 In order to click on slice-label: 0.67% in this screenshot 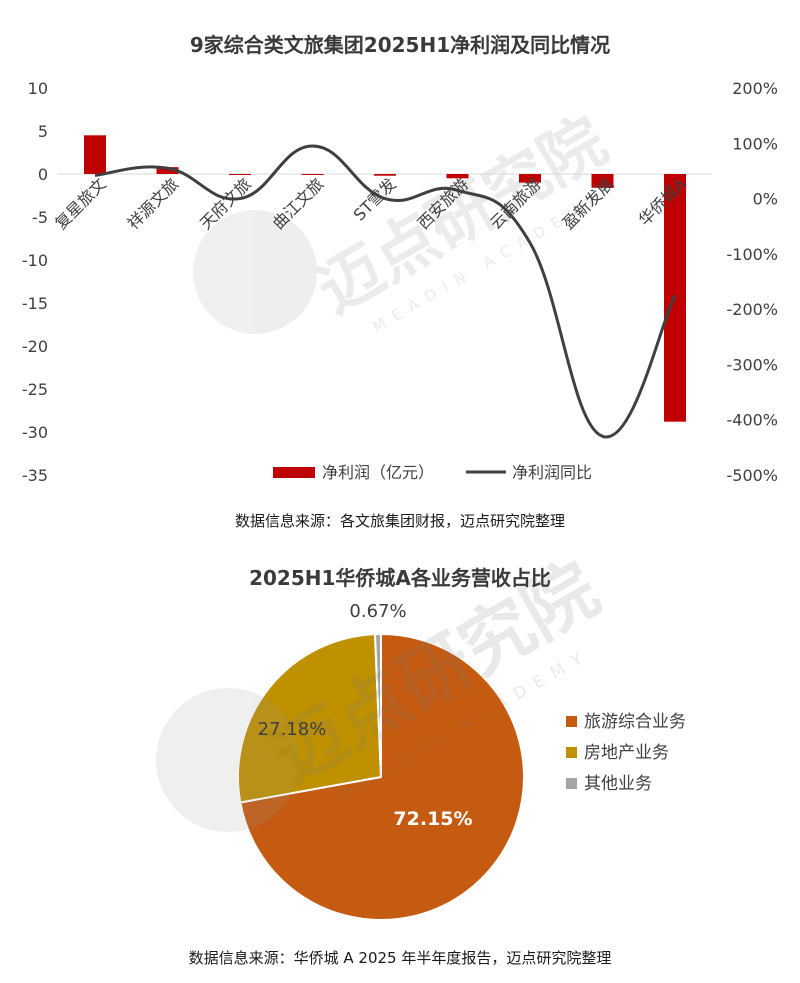, I will do `click(377, 611)`.